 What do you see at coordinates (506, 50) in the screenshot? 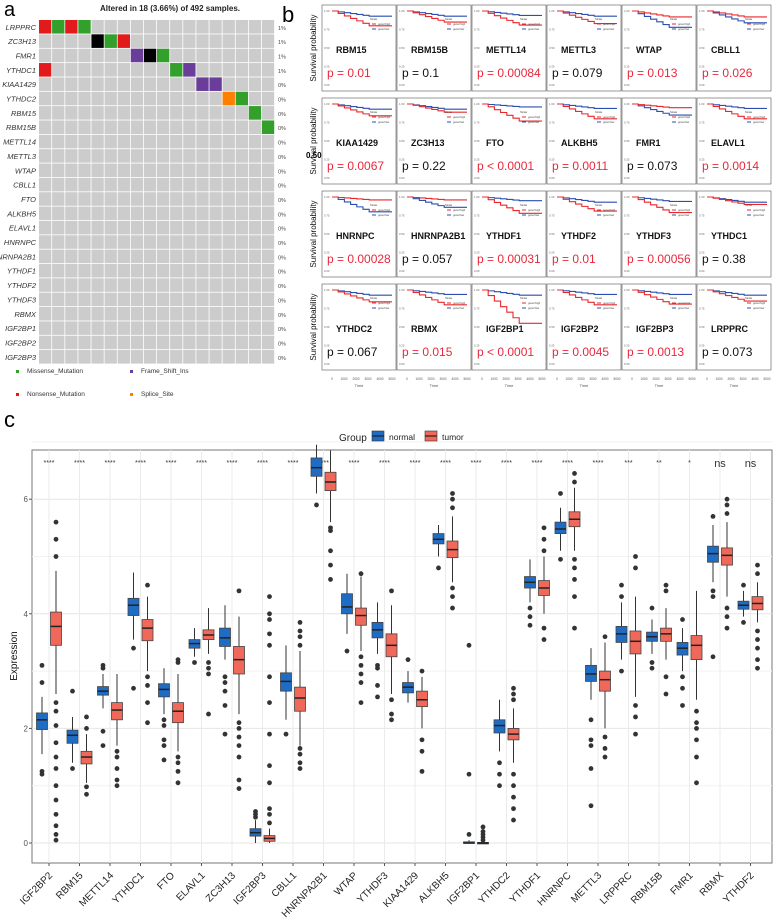
I see `survival-gene-name: METTL14` at bounding box center [506, 50].